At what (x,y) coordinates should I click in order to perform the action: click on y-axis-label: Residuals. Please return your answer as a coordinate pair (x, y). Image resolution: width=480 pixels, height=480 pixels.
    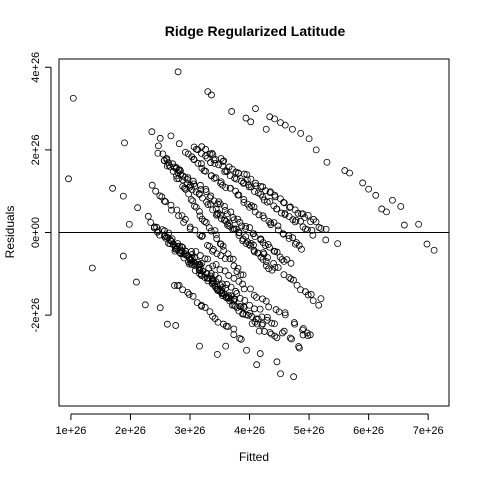
    Looking at the image, I should click on (10, 232).